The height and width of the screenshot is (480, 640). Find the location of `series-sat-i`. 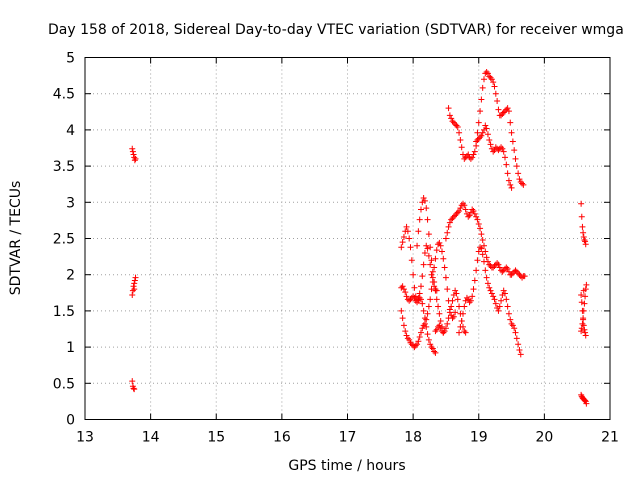

series-sat-i is located at coordinates (450, 311).